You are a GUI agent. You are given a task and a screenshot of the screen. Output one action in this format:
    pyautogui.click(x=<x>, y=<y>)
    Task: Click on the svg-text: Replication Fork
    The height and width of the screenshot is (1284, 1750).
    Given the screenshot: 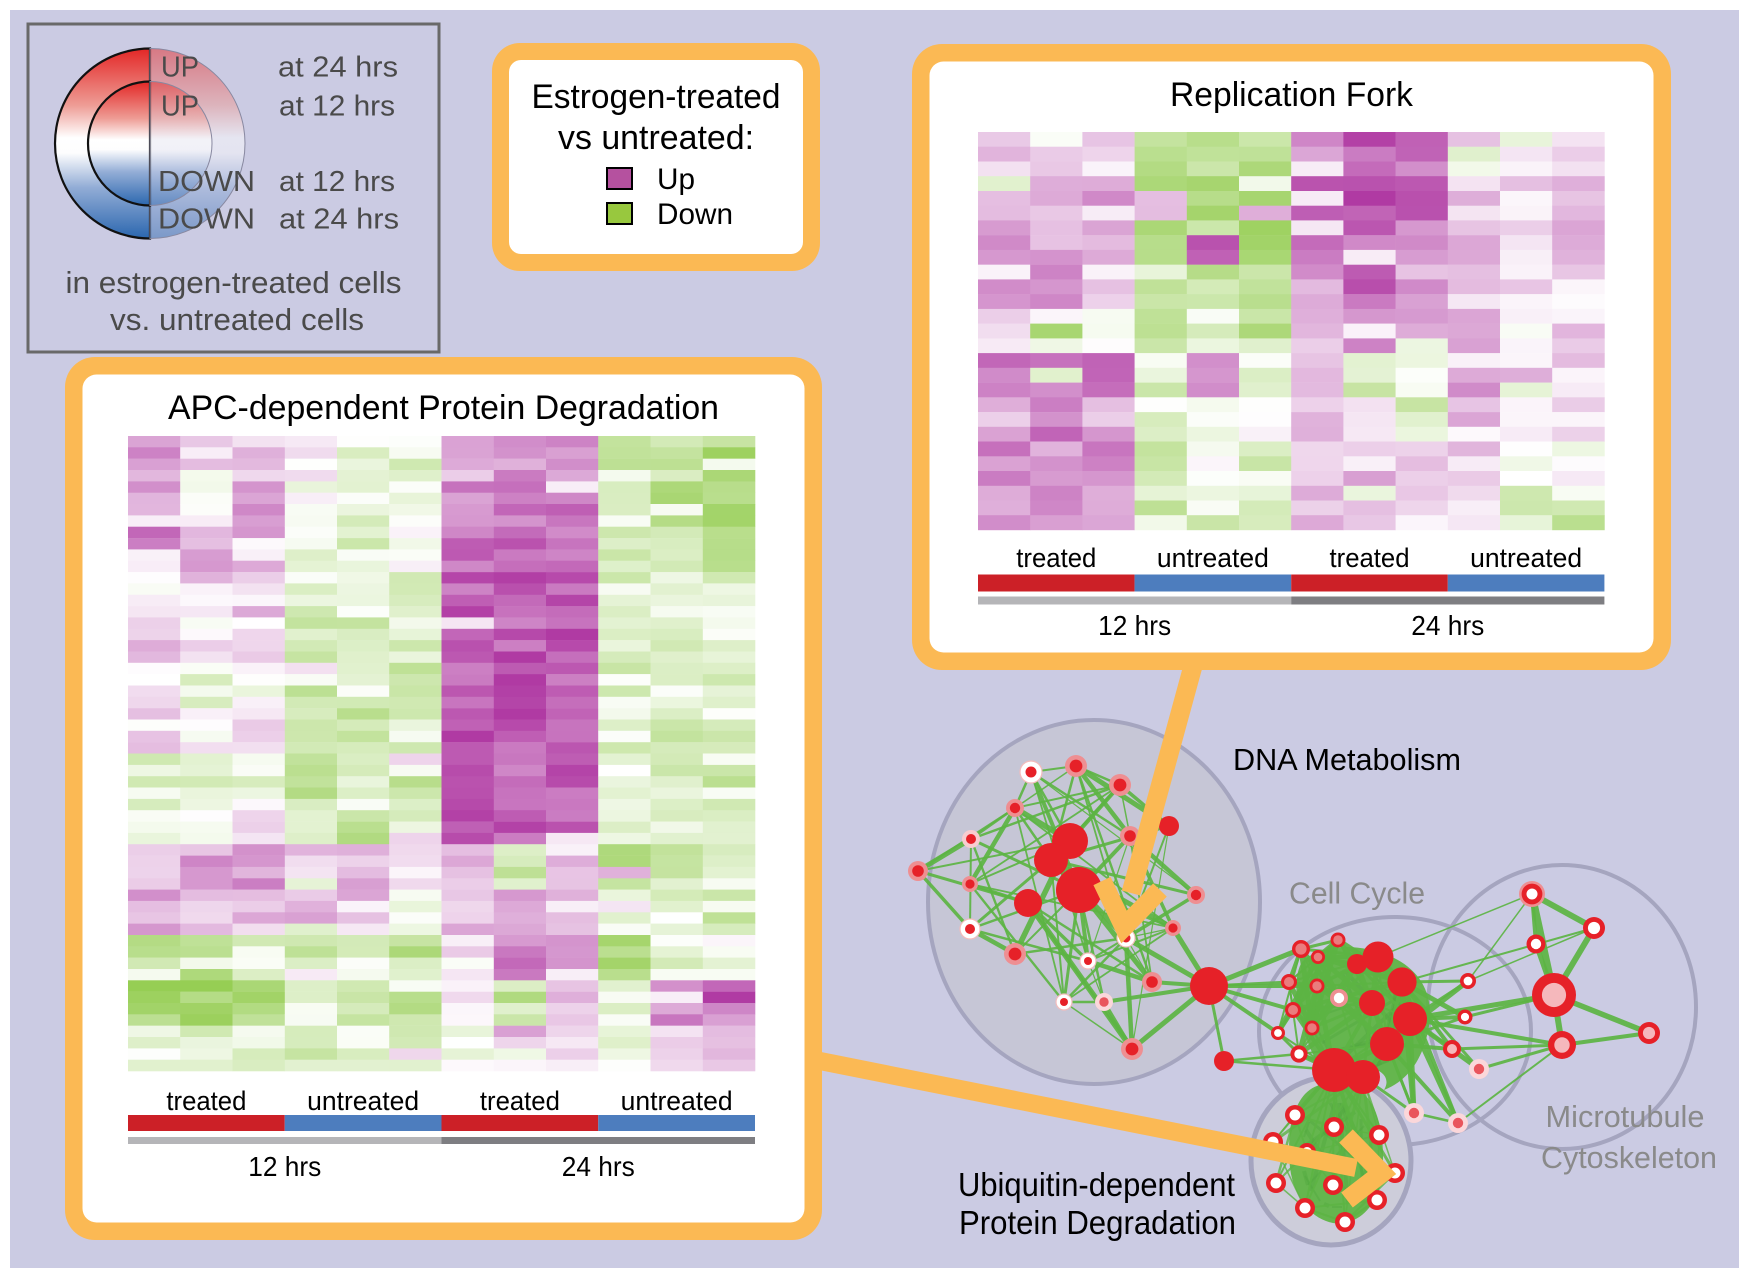 What is the action you would take?
    pyautogui.click(x=1292, y=95)
    